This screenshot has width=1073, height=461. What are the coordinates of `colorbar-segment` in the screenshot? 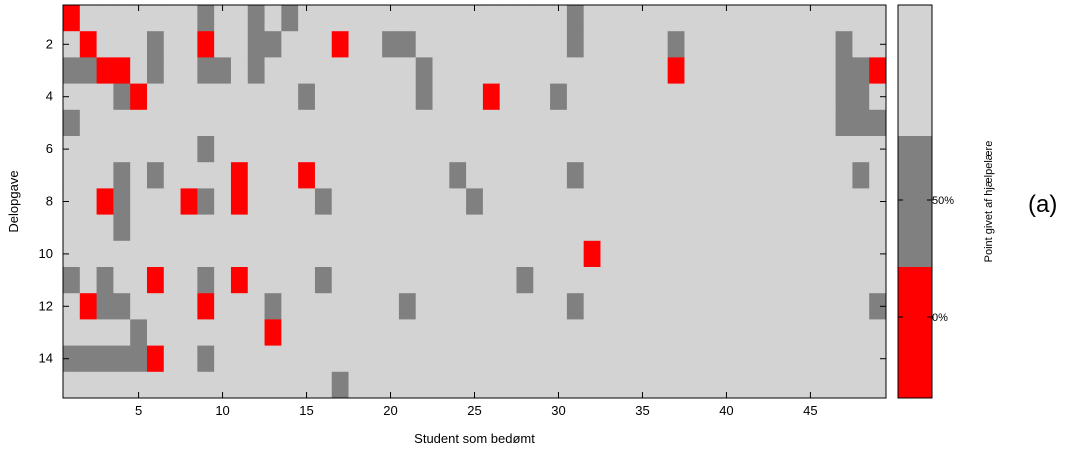 It's located at (915, 71).